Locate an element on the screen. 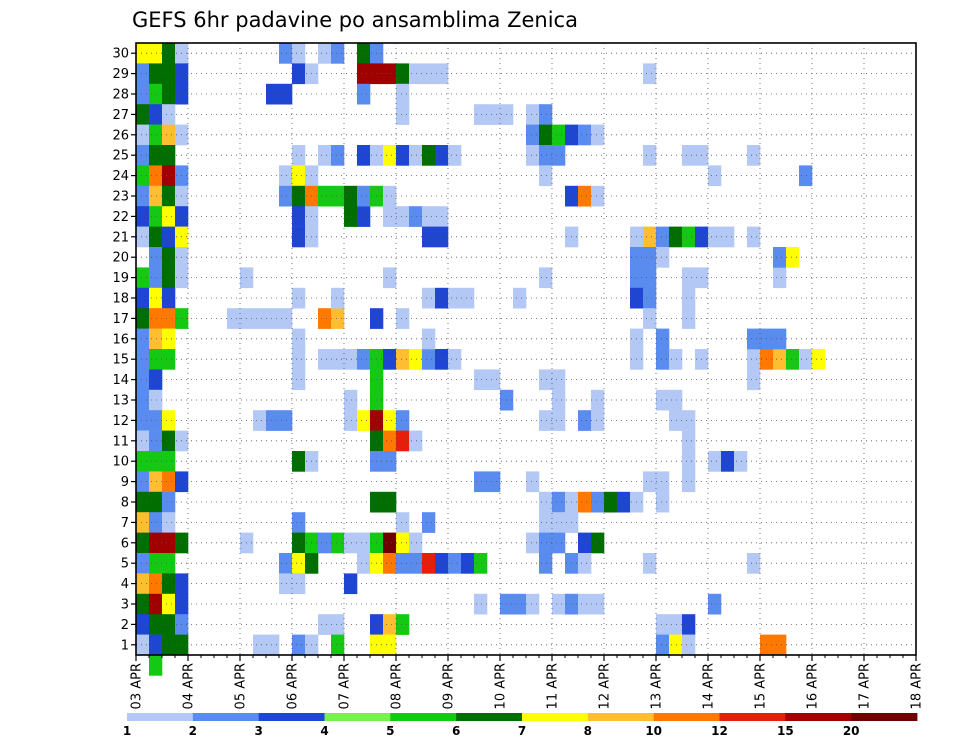 This screenshot has height=742, width=960. y-tick-label: 2 is located at coordinates (125, 625).